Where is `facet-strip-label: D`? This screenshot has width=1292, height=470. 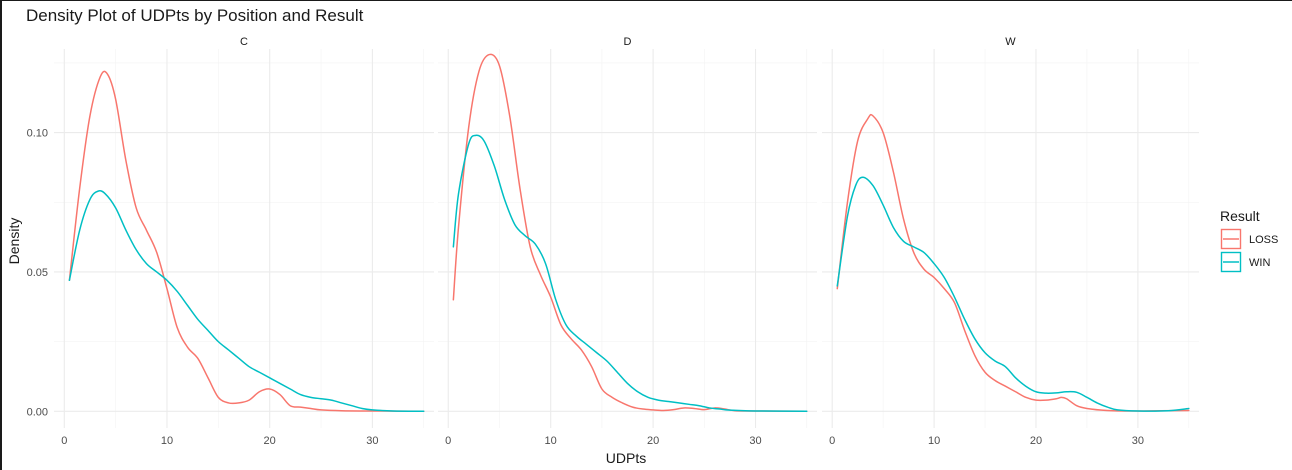 facet-strip-label: D is located at coordinates (628, 42).